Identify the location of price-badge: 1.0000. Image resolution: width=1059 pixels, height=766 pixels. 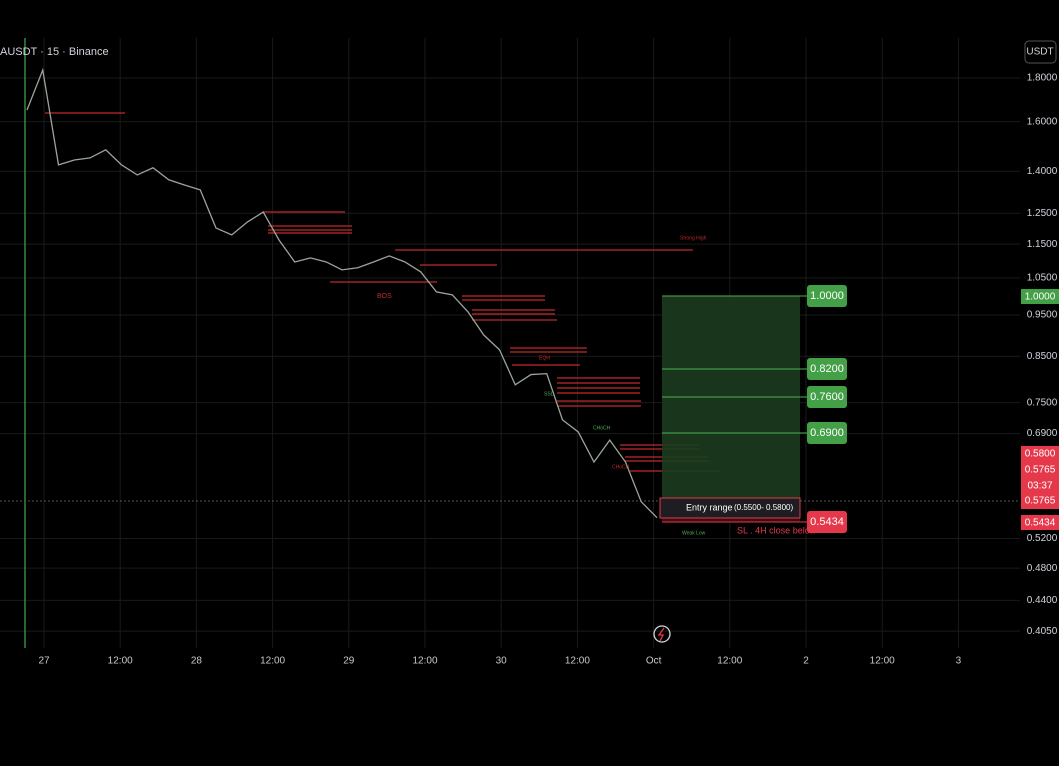
(1040, 297).